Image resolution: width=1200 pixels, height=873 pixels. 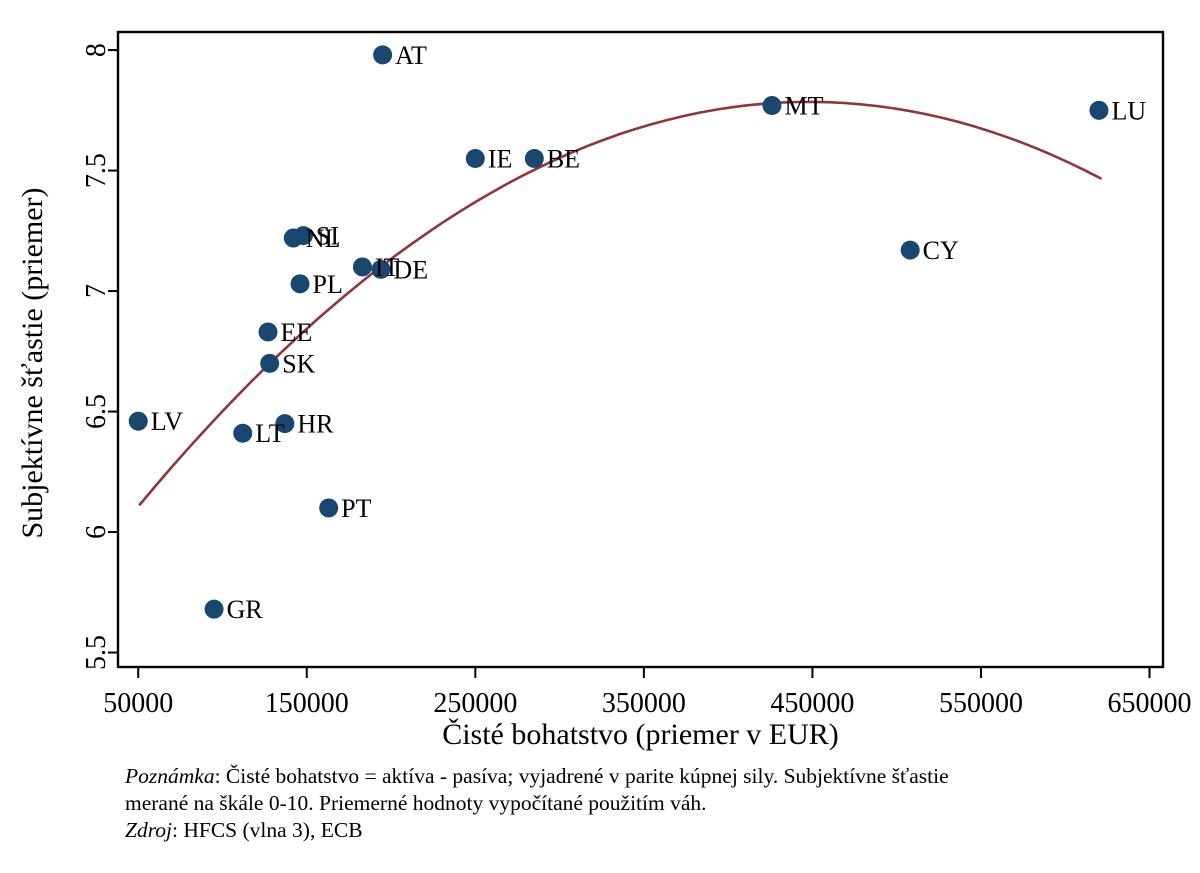 What do you see at coordinates (772, 106) in the screenshot?
I see `point-MT` at bounding box center [772, 106].